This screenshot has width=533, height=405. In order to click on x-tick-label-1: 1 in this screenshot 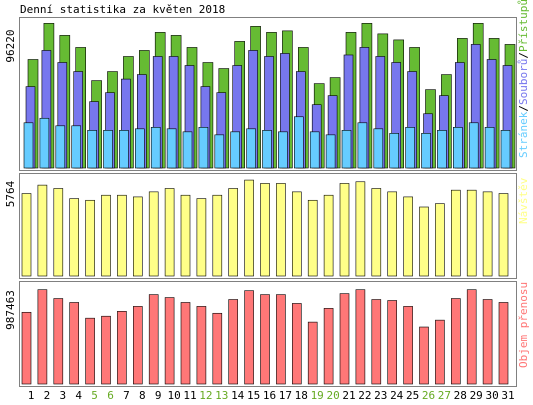, I will do `click(31, 395)`.